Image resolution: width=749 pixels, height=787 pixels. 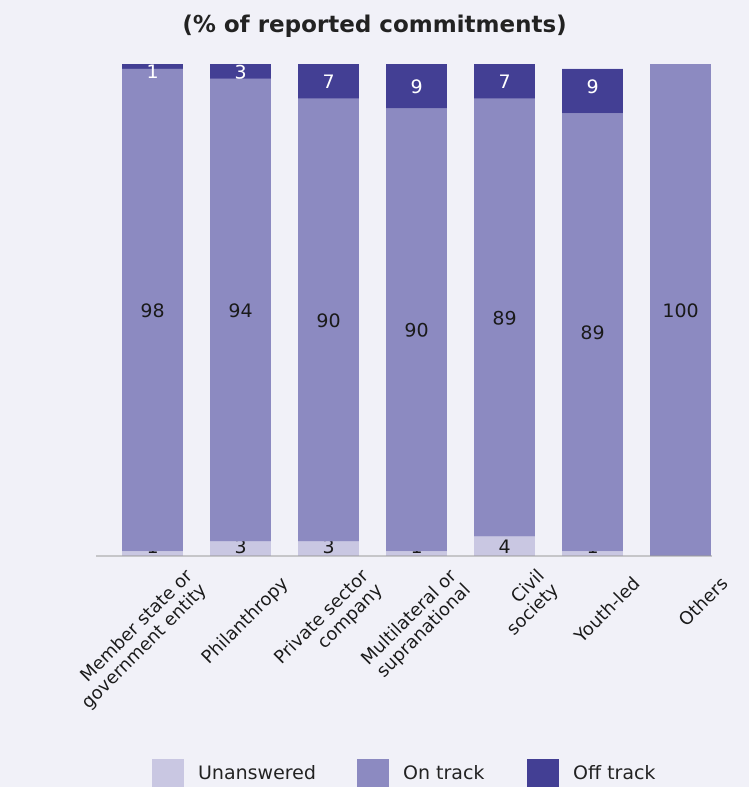 I want to click on data-label-on-track: 100, so click(x=680, y=311).